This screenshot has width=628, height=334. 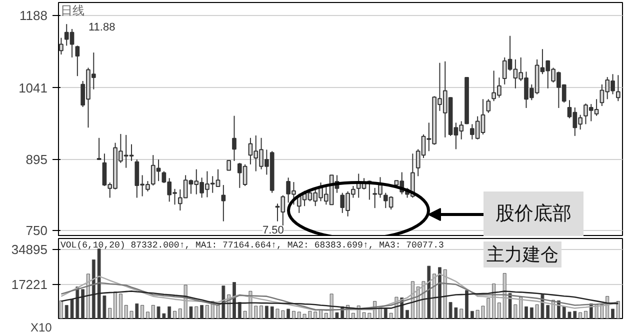 I want to click on annotation: 11.88, so click(x=102, y=28).